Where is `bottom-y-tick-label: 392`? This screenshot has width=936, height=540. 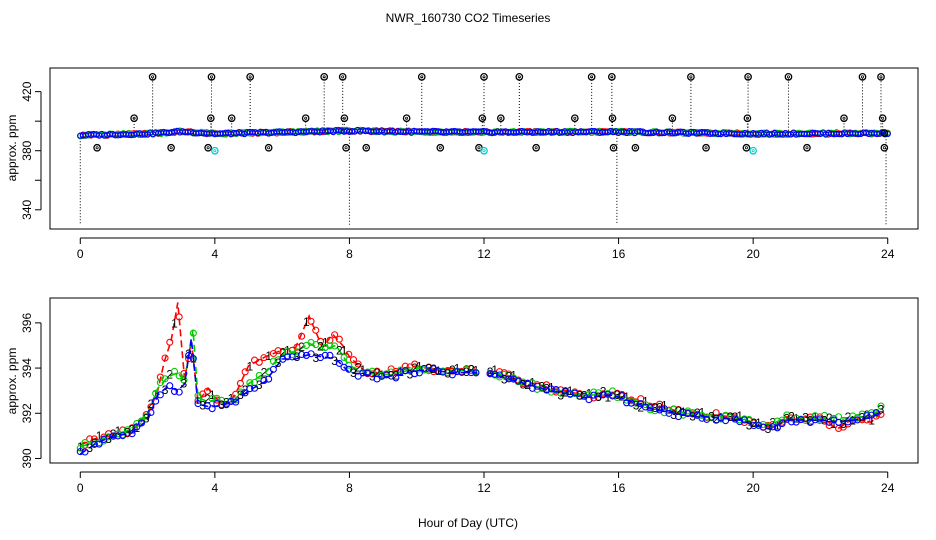 bottom-y-tick-label: 392 is located at coordinates (27, 413).